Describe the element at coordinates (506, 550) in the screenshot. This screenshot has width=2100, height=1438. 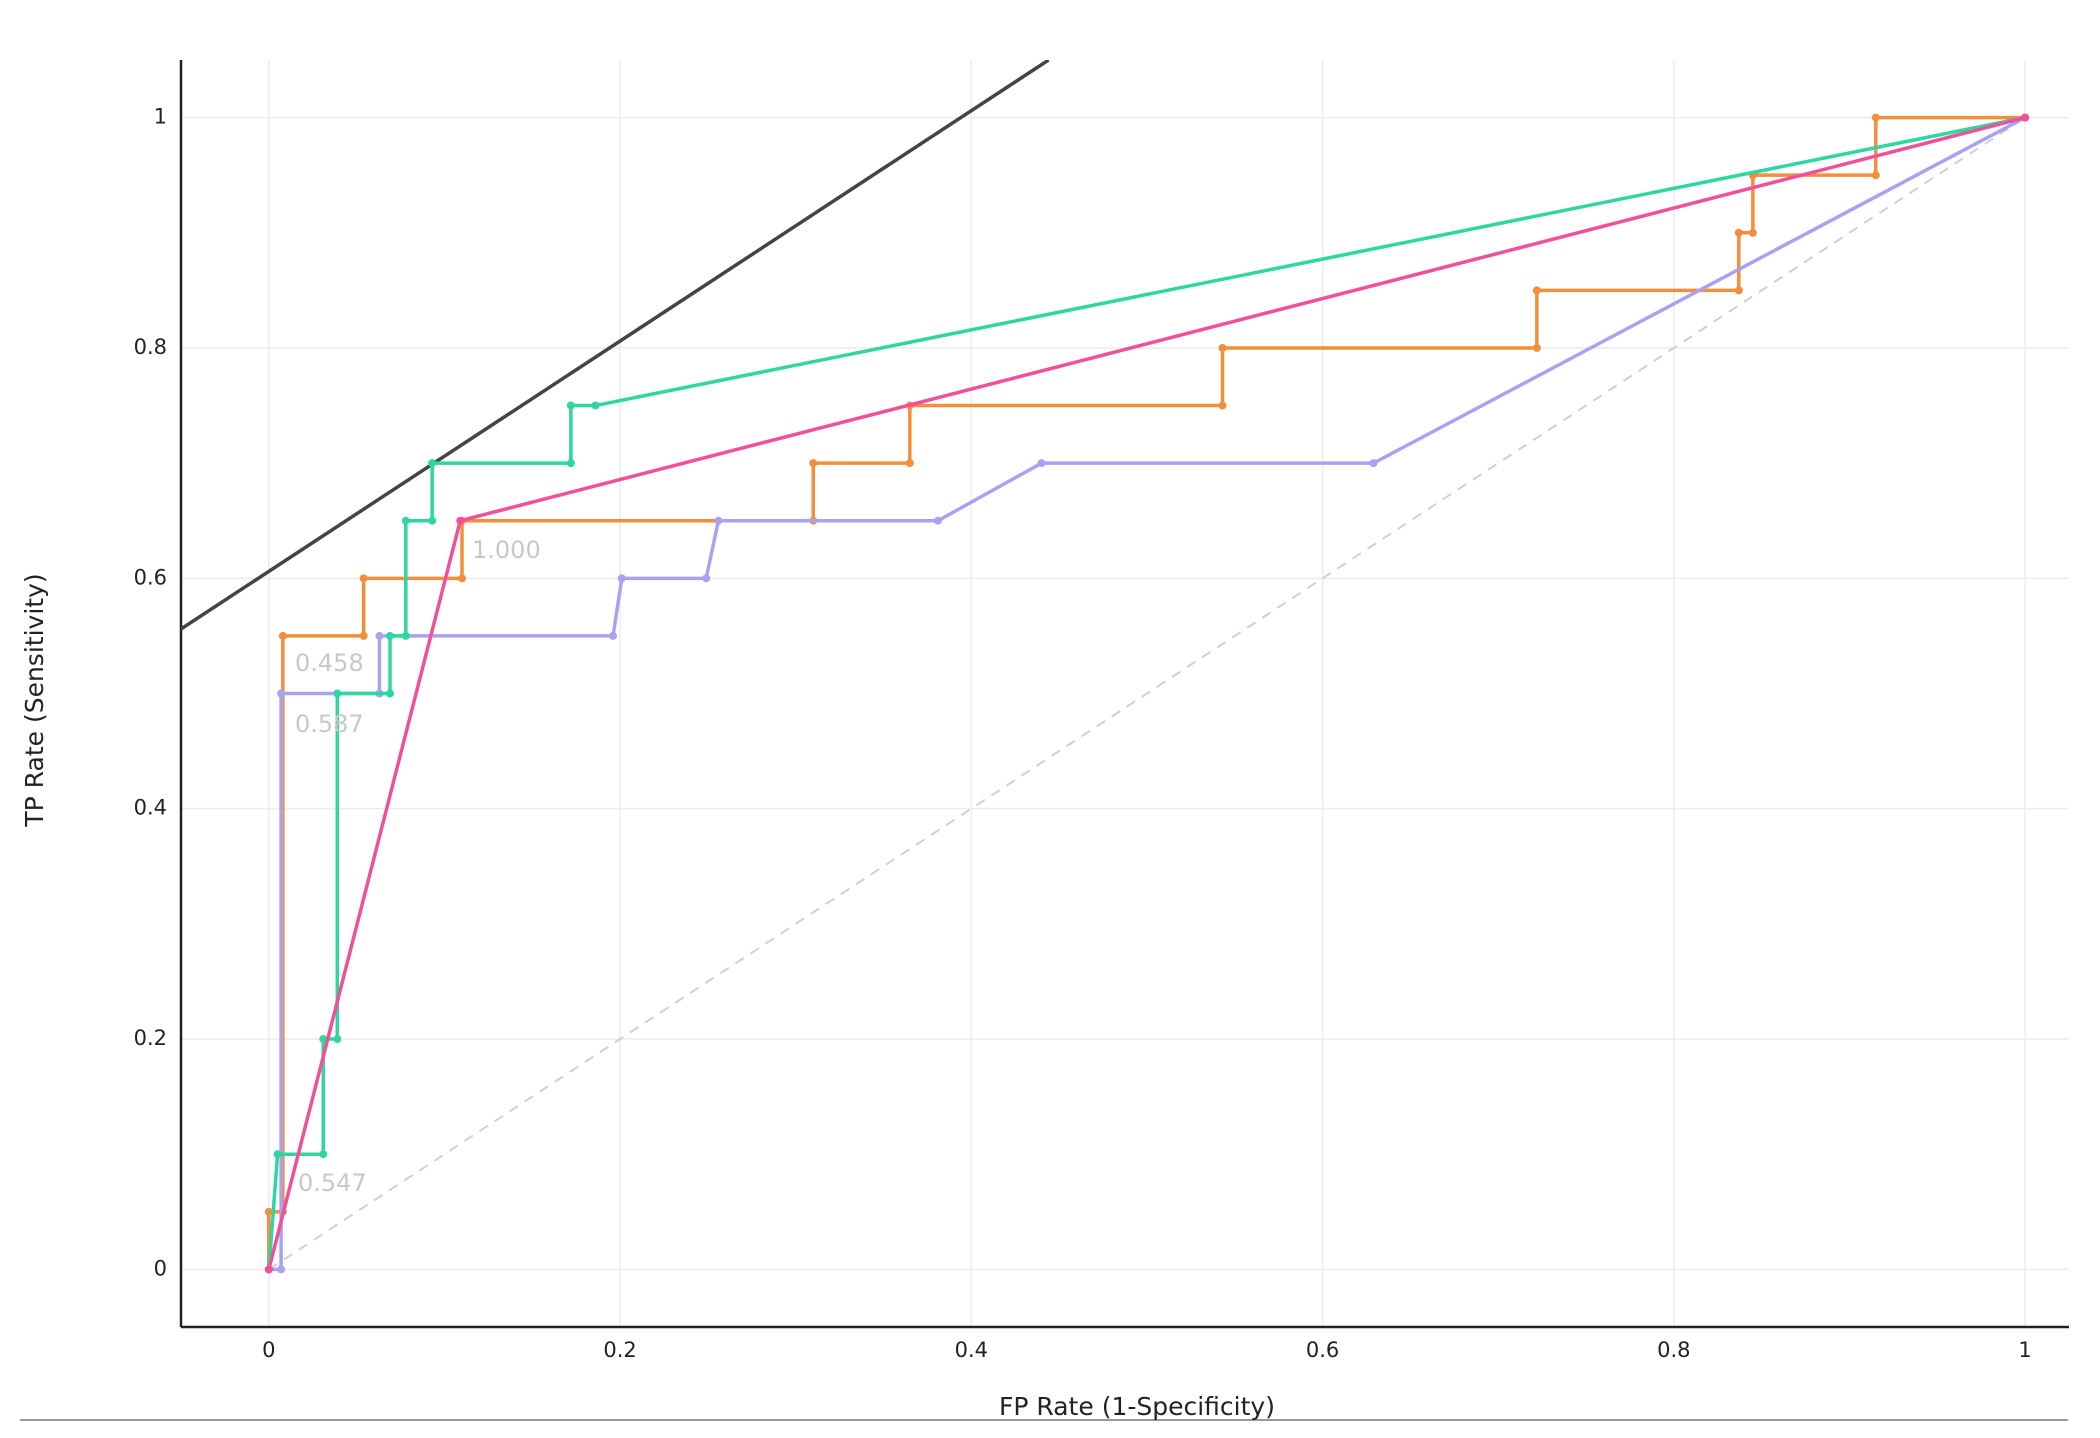
I see `annotation: 1.000` at that location.